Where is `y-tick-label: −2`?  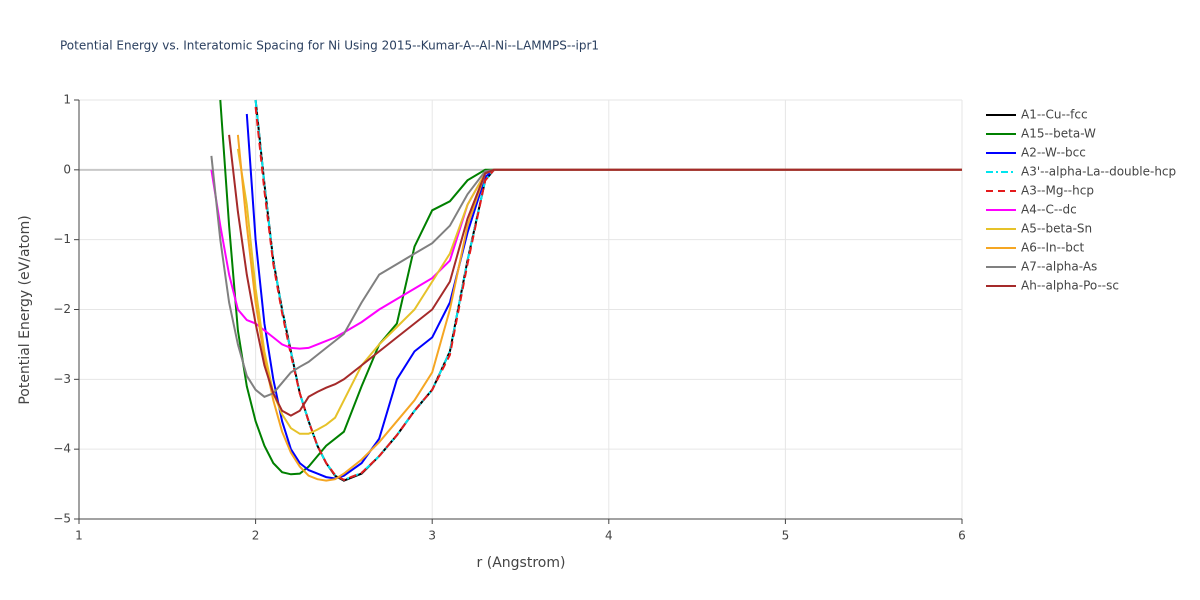
y-tick-label: −2 is located at coordinates (62, 309).